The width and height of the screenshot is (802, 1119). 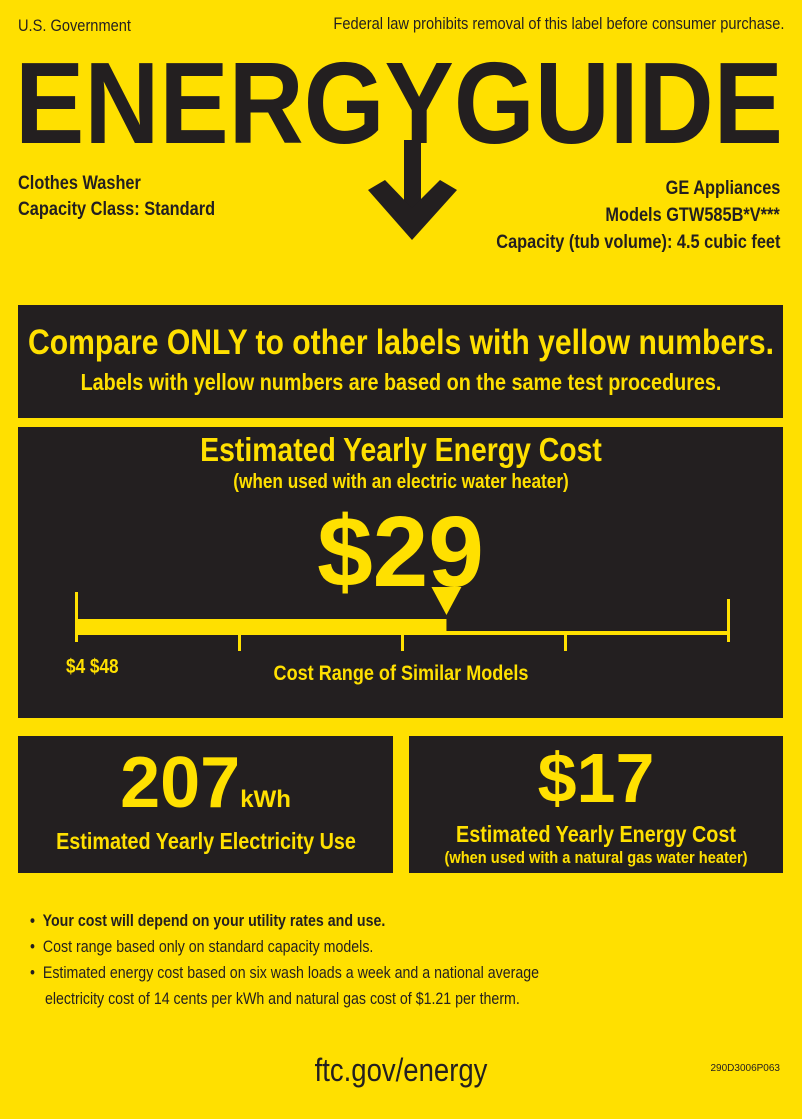 I want to click on label-code: 290D3006P063, so click(x=745, y=1068).